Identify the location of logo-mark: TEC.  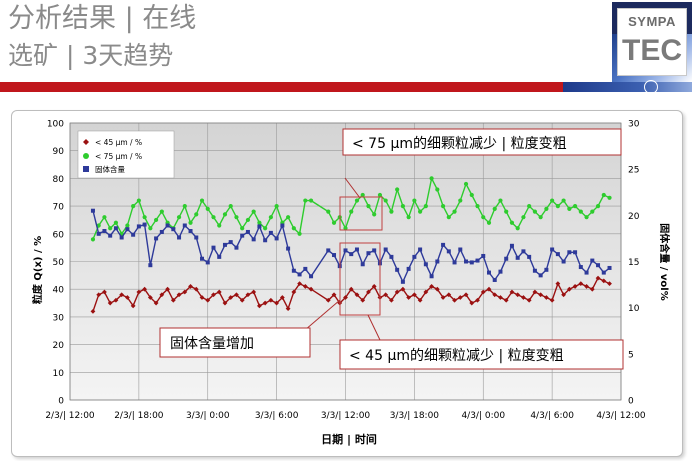
(652, 50).